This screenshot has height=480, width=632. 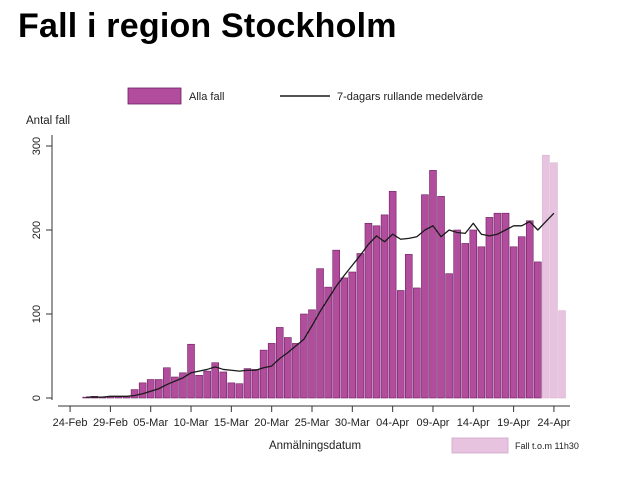 I want to click on x-tick-label: 09-Apr, so click(x=432, y=423).